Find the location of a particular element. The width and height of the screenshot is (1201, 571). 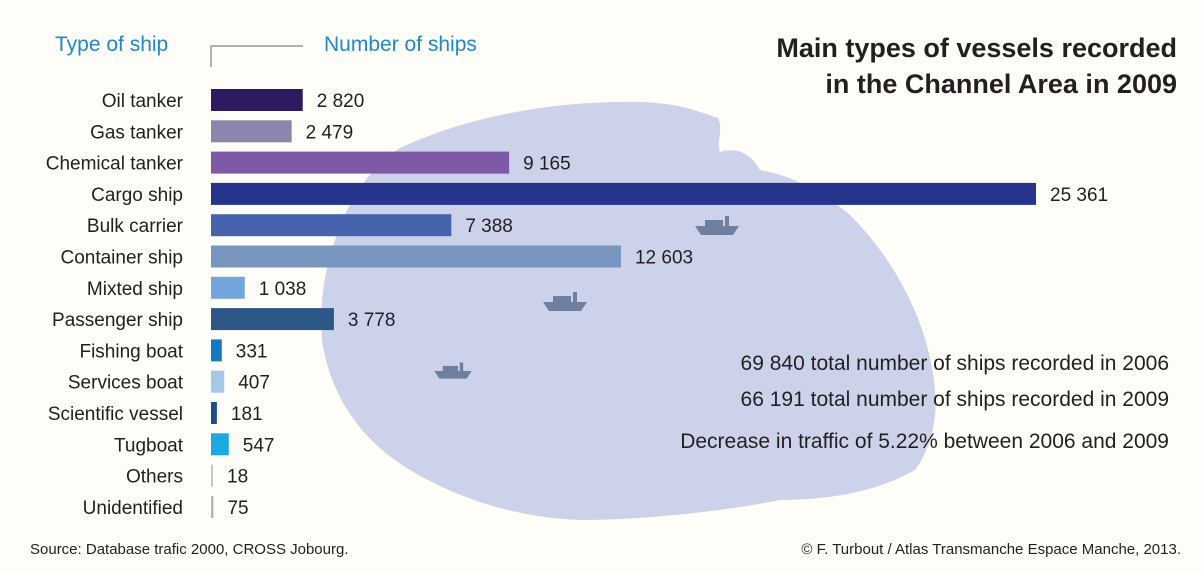

axis-tick is located at coordinates (256, 56).